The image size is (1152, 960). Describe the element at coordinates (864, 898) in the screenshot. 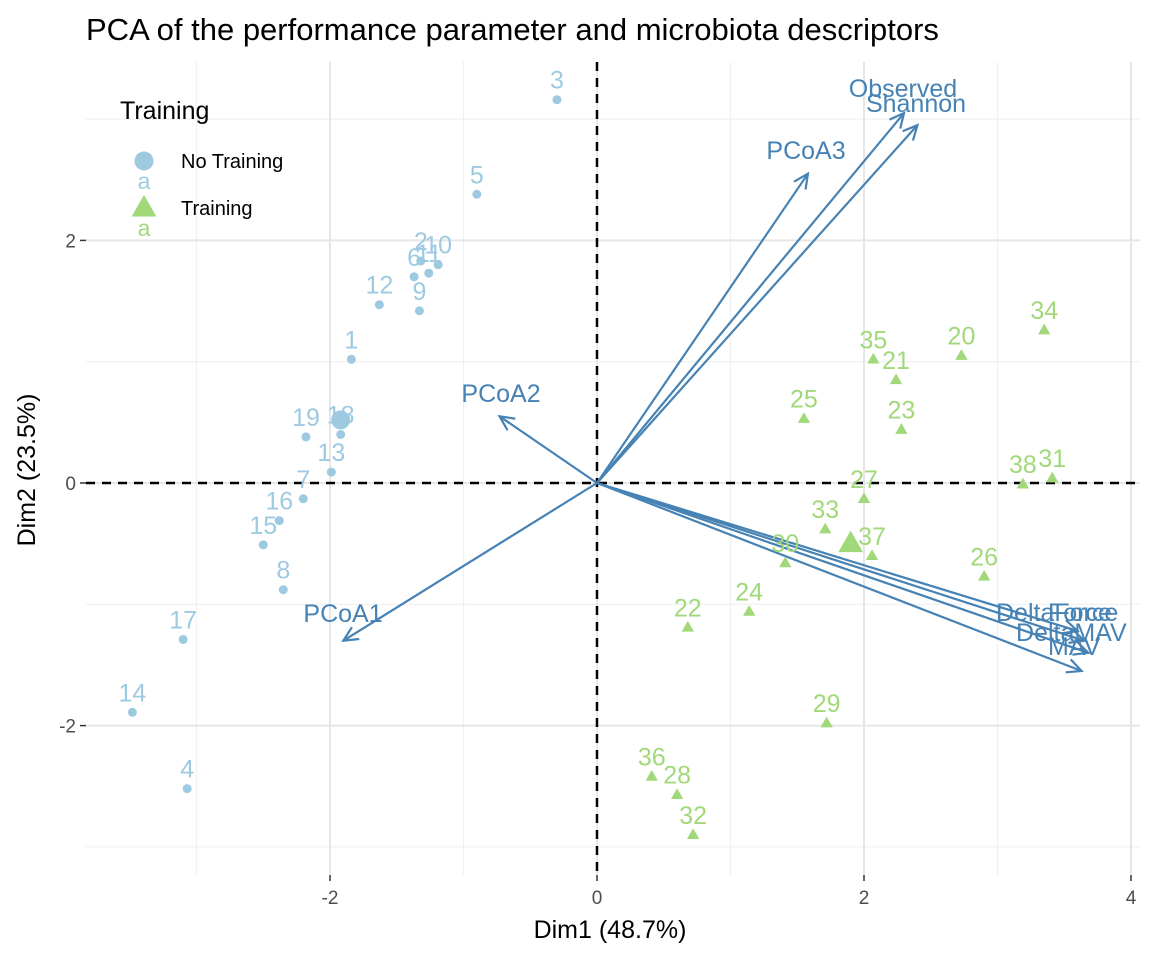

I see `x-tick-label: 2` at that location.